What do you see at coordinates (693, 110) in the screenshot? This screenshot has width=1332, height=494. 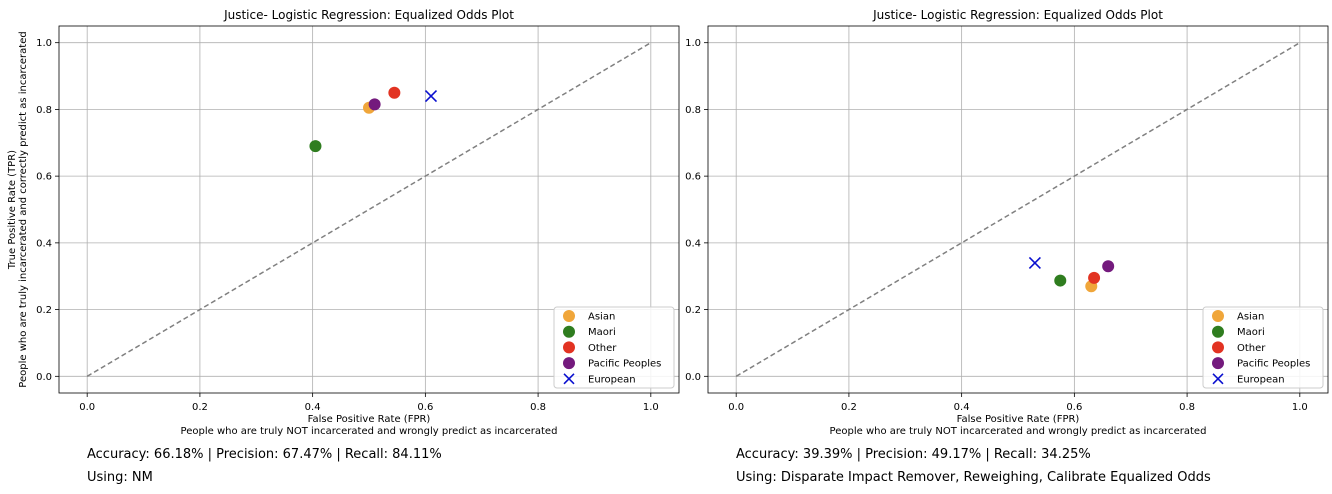 I see `right-y-tick-label: 0.8` at bounding box center [693, 110].